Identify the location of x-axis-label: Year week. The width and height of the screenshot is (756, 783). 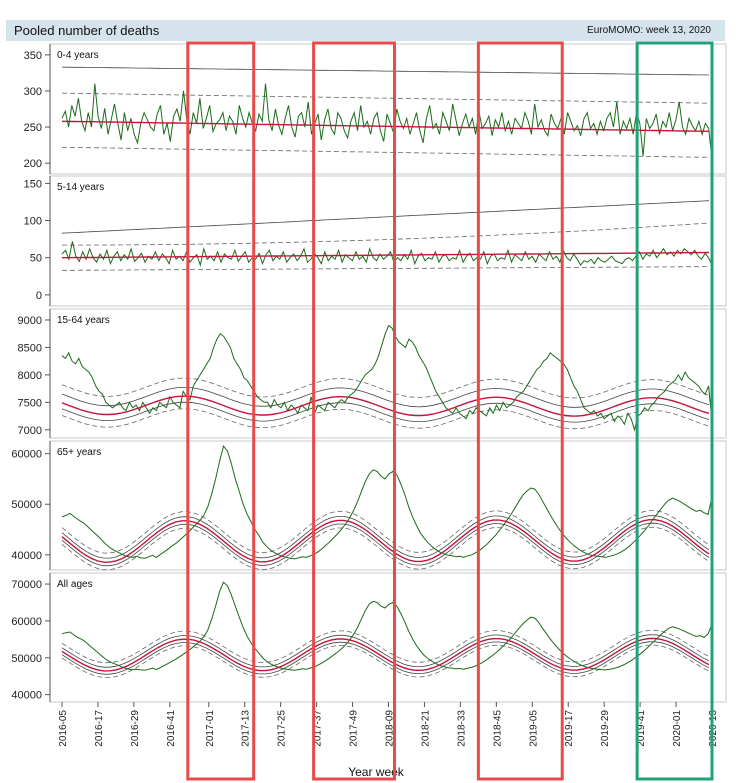
(376, 772).